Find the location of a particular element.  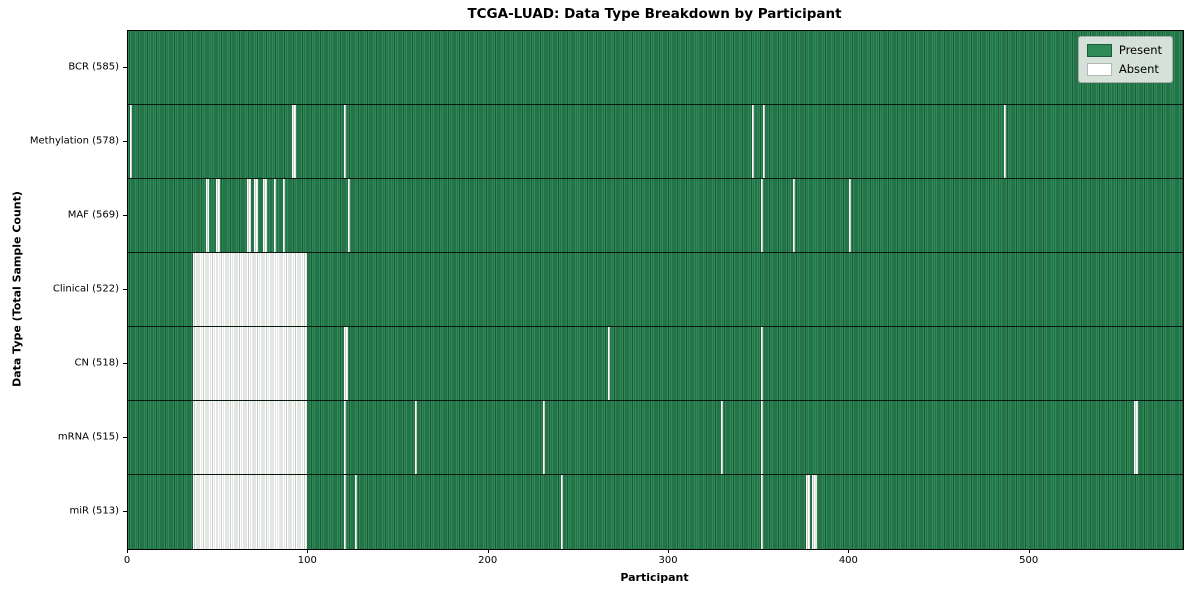

heatmap-row-mir is located at coordinates (655, 512).